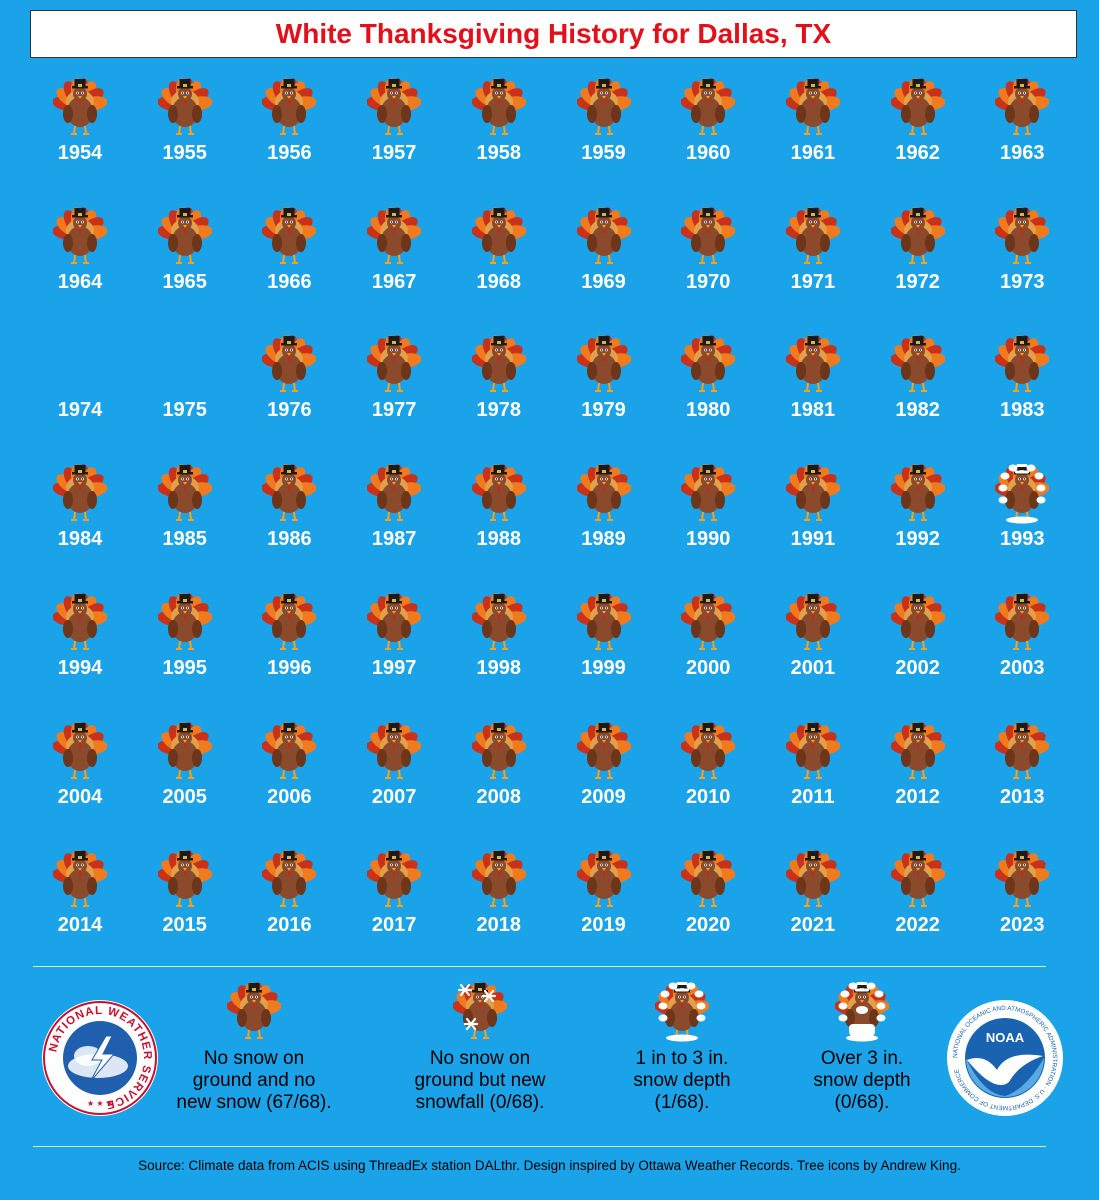 The height and width of the screenshot is (1200, 1099). What do you see at coordinates (289, 667) in the screenshot?
I see `year-label: 1996` at bounding box center [289, 667].